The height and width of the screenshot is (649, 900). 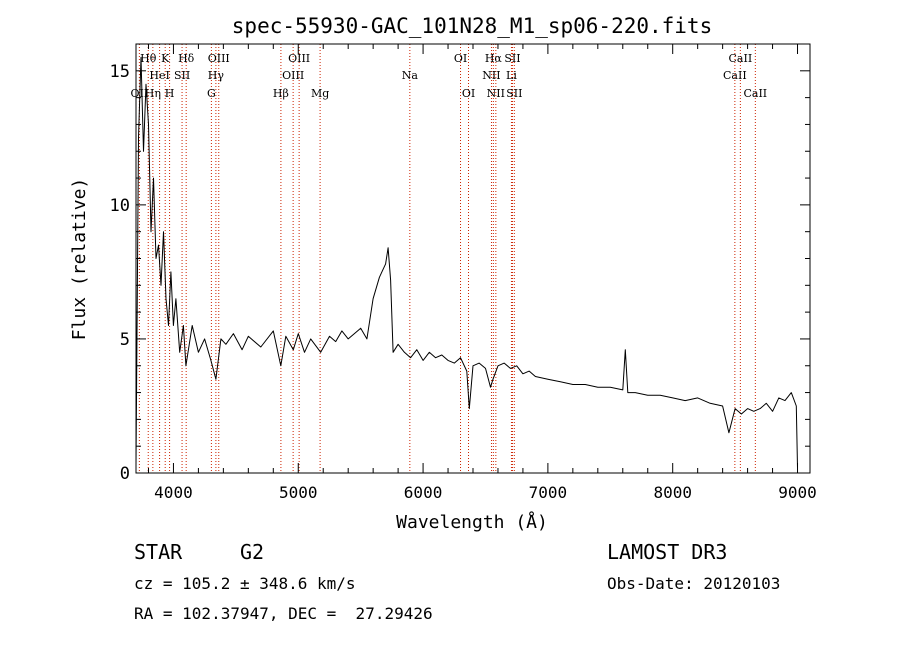 I want to click on line-marker-label: Hδ, so click(x=186, y=58).